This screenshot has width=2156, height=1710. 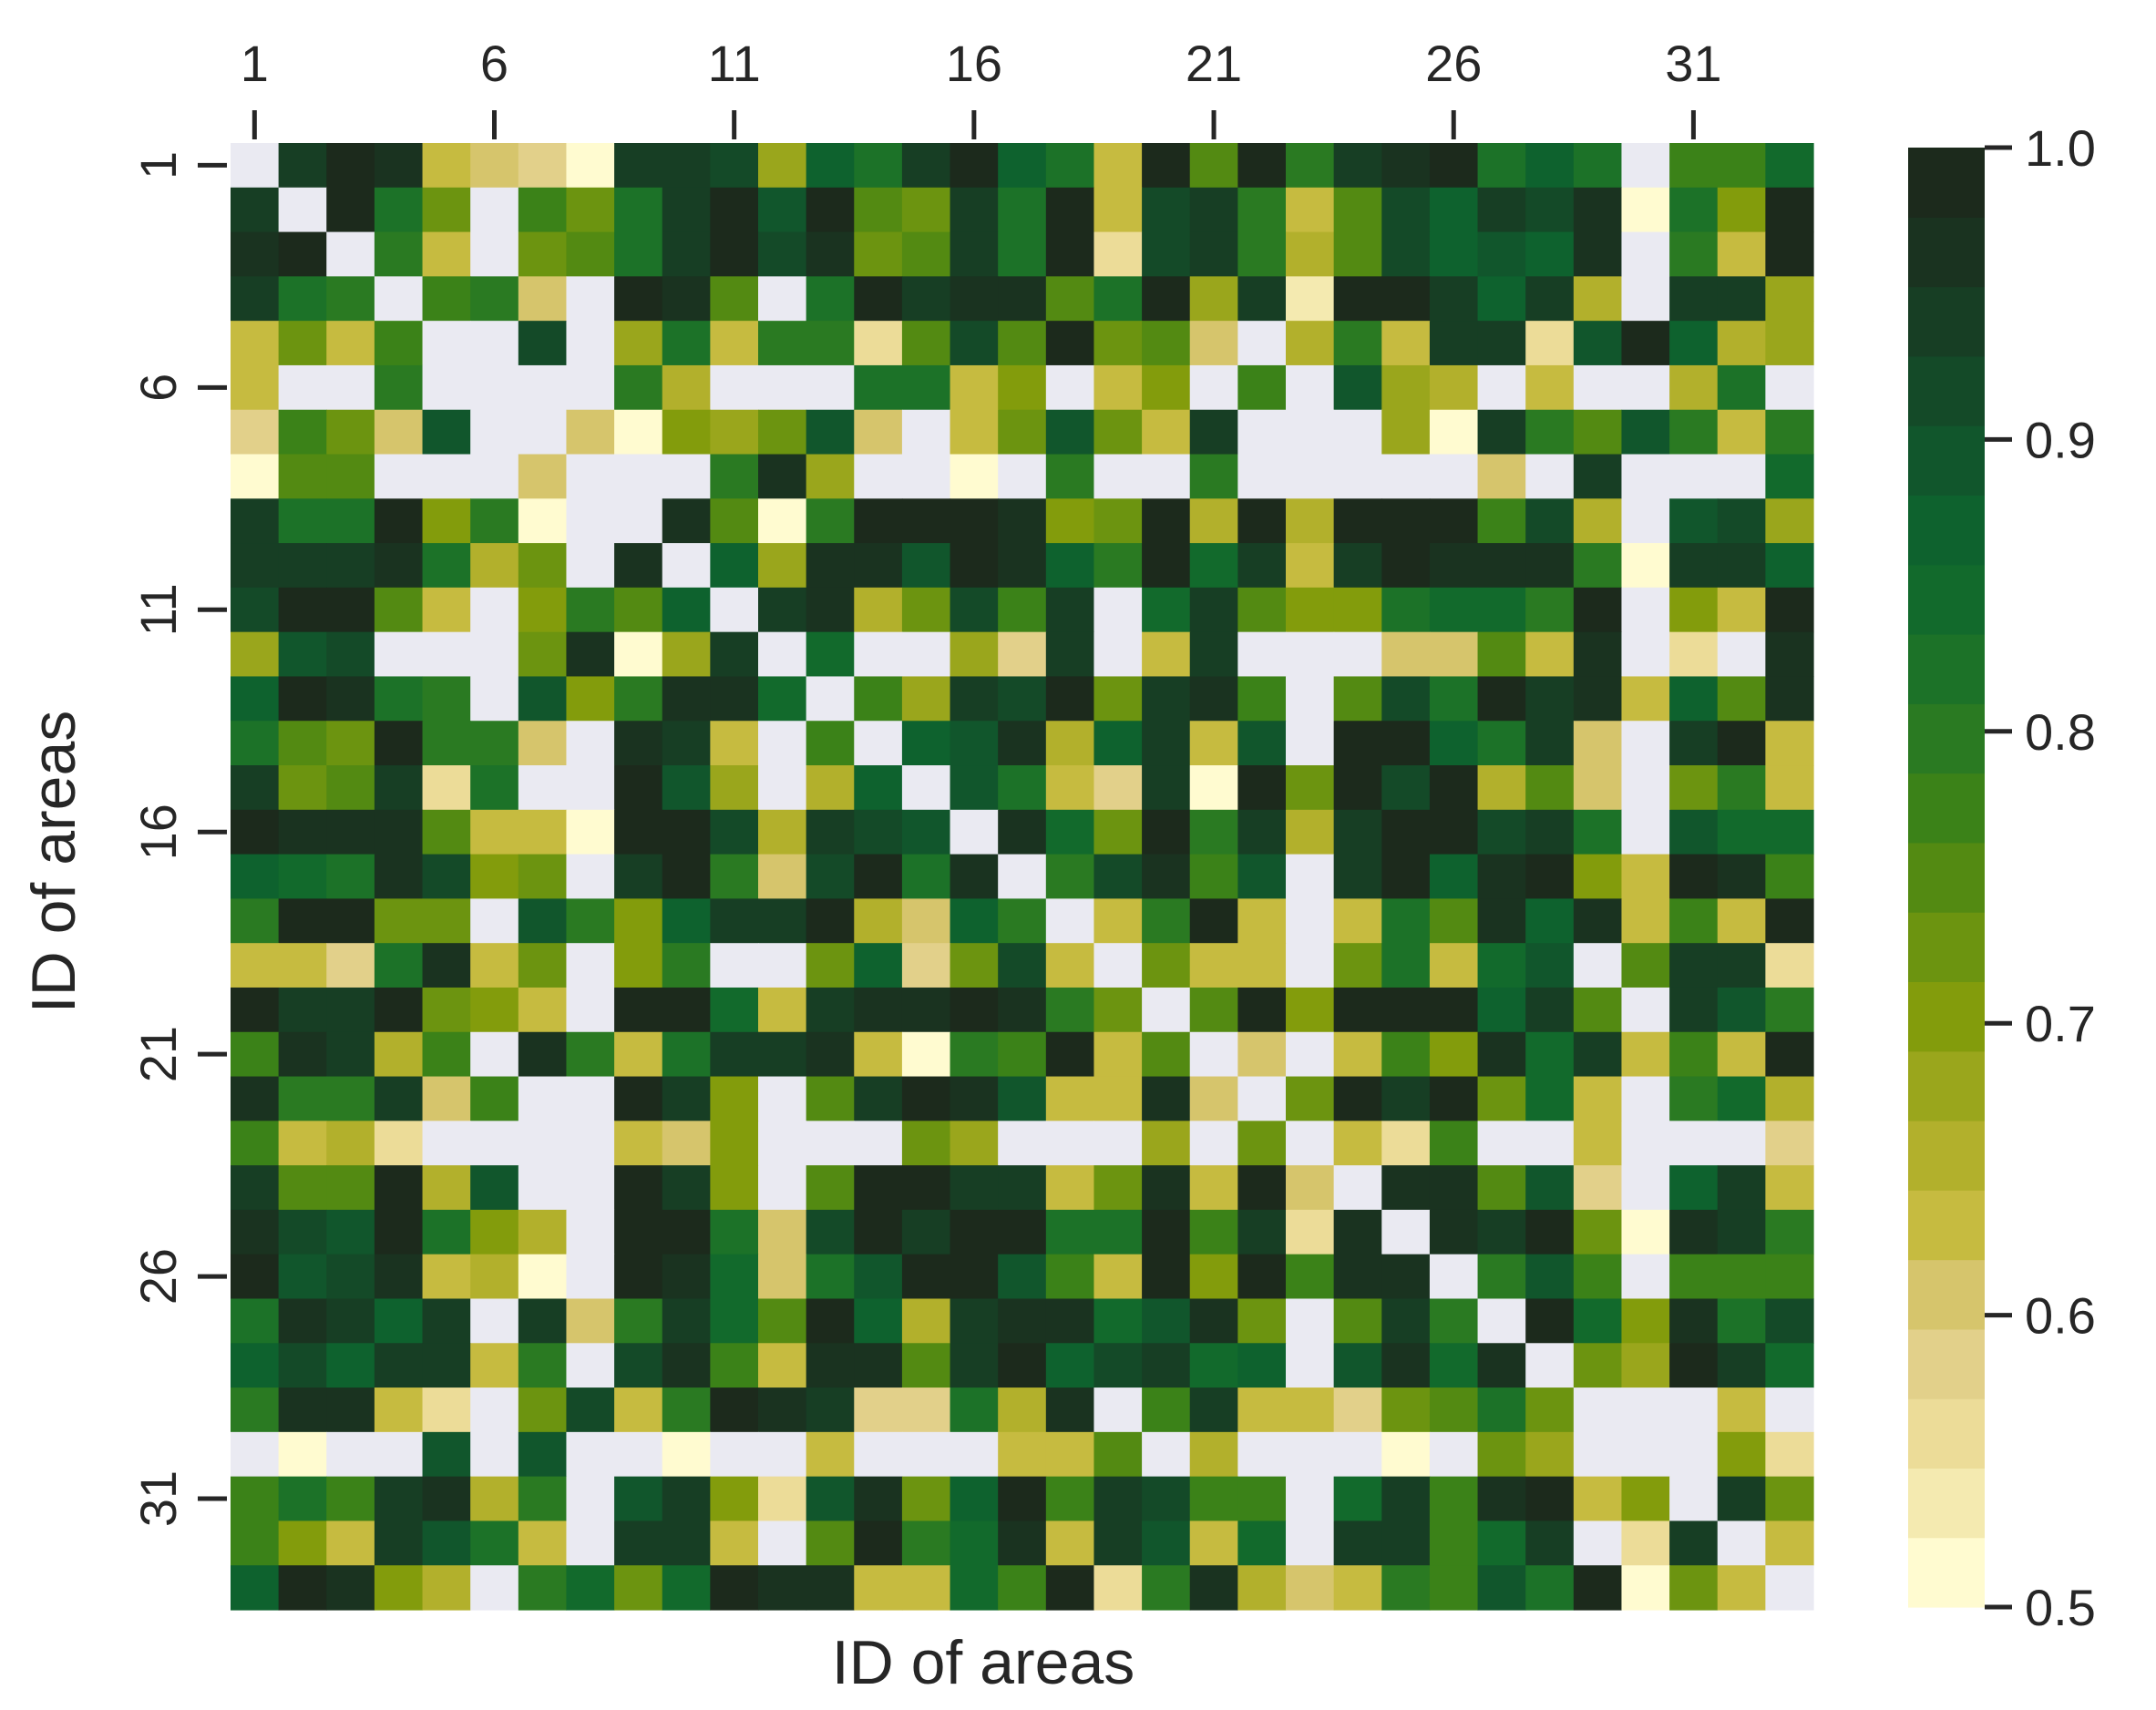 I want to click on colorbar-tick-label: 0.7, so click(x=2060, y=1023).